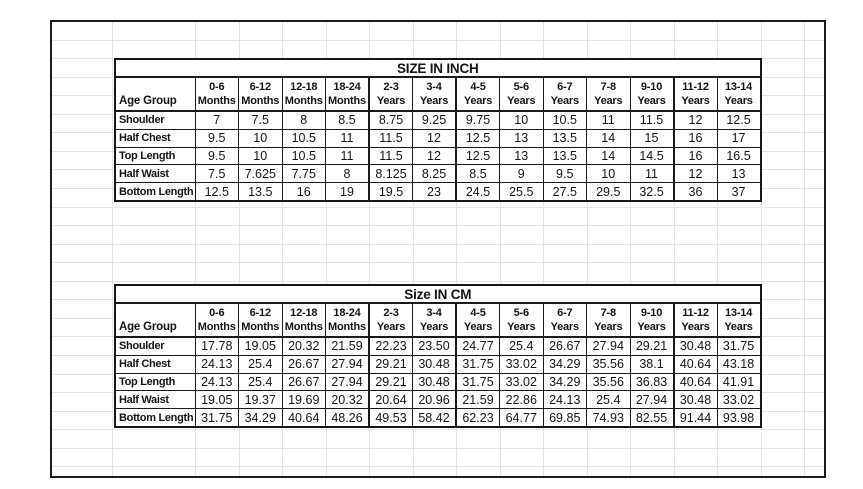 The height and width of the screenshot is (489, 863). What do you see at coordinates (652, 364) in the screenshot?
I see `size-cell: 38.1` at bounding box center [652, 364].